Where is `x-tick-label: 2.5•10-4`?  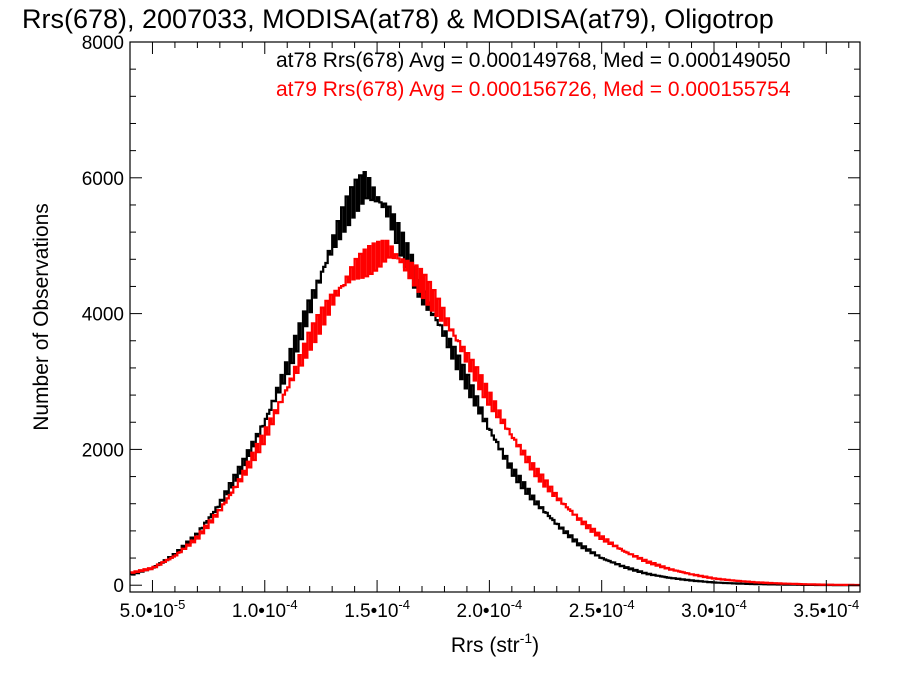
x-tick-label: 2.5•10-4 is located at coordinates (602, 609).